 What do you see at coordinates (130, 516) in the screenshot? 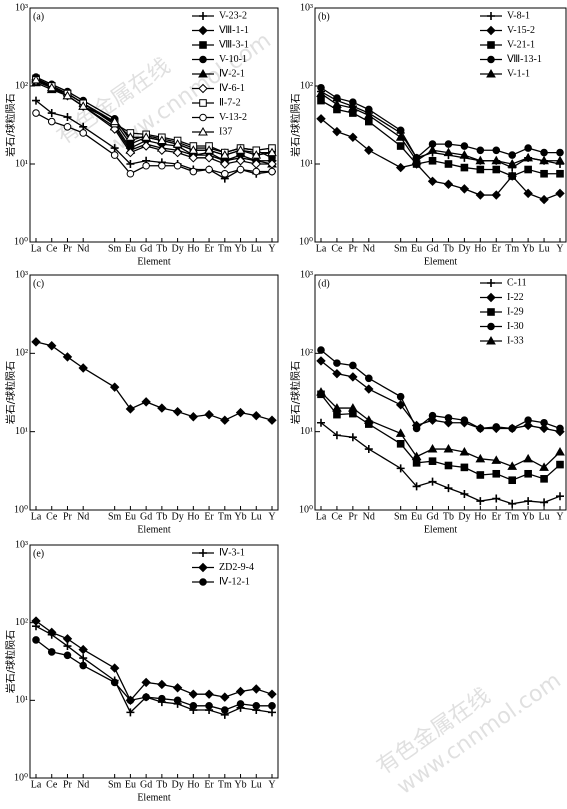
I see `x-tick-label: Eu` at bounding box center [130, 516].